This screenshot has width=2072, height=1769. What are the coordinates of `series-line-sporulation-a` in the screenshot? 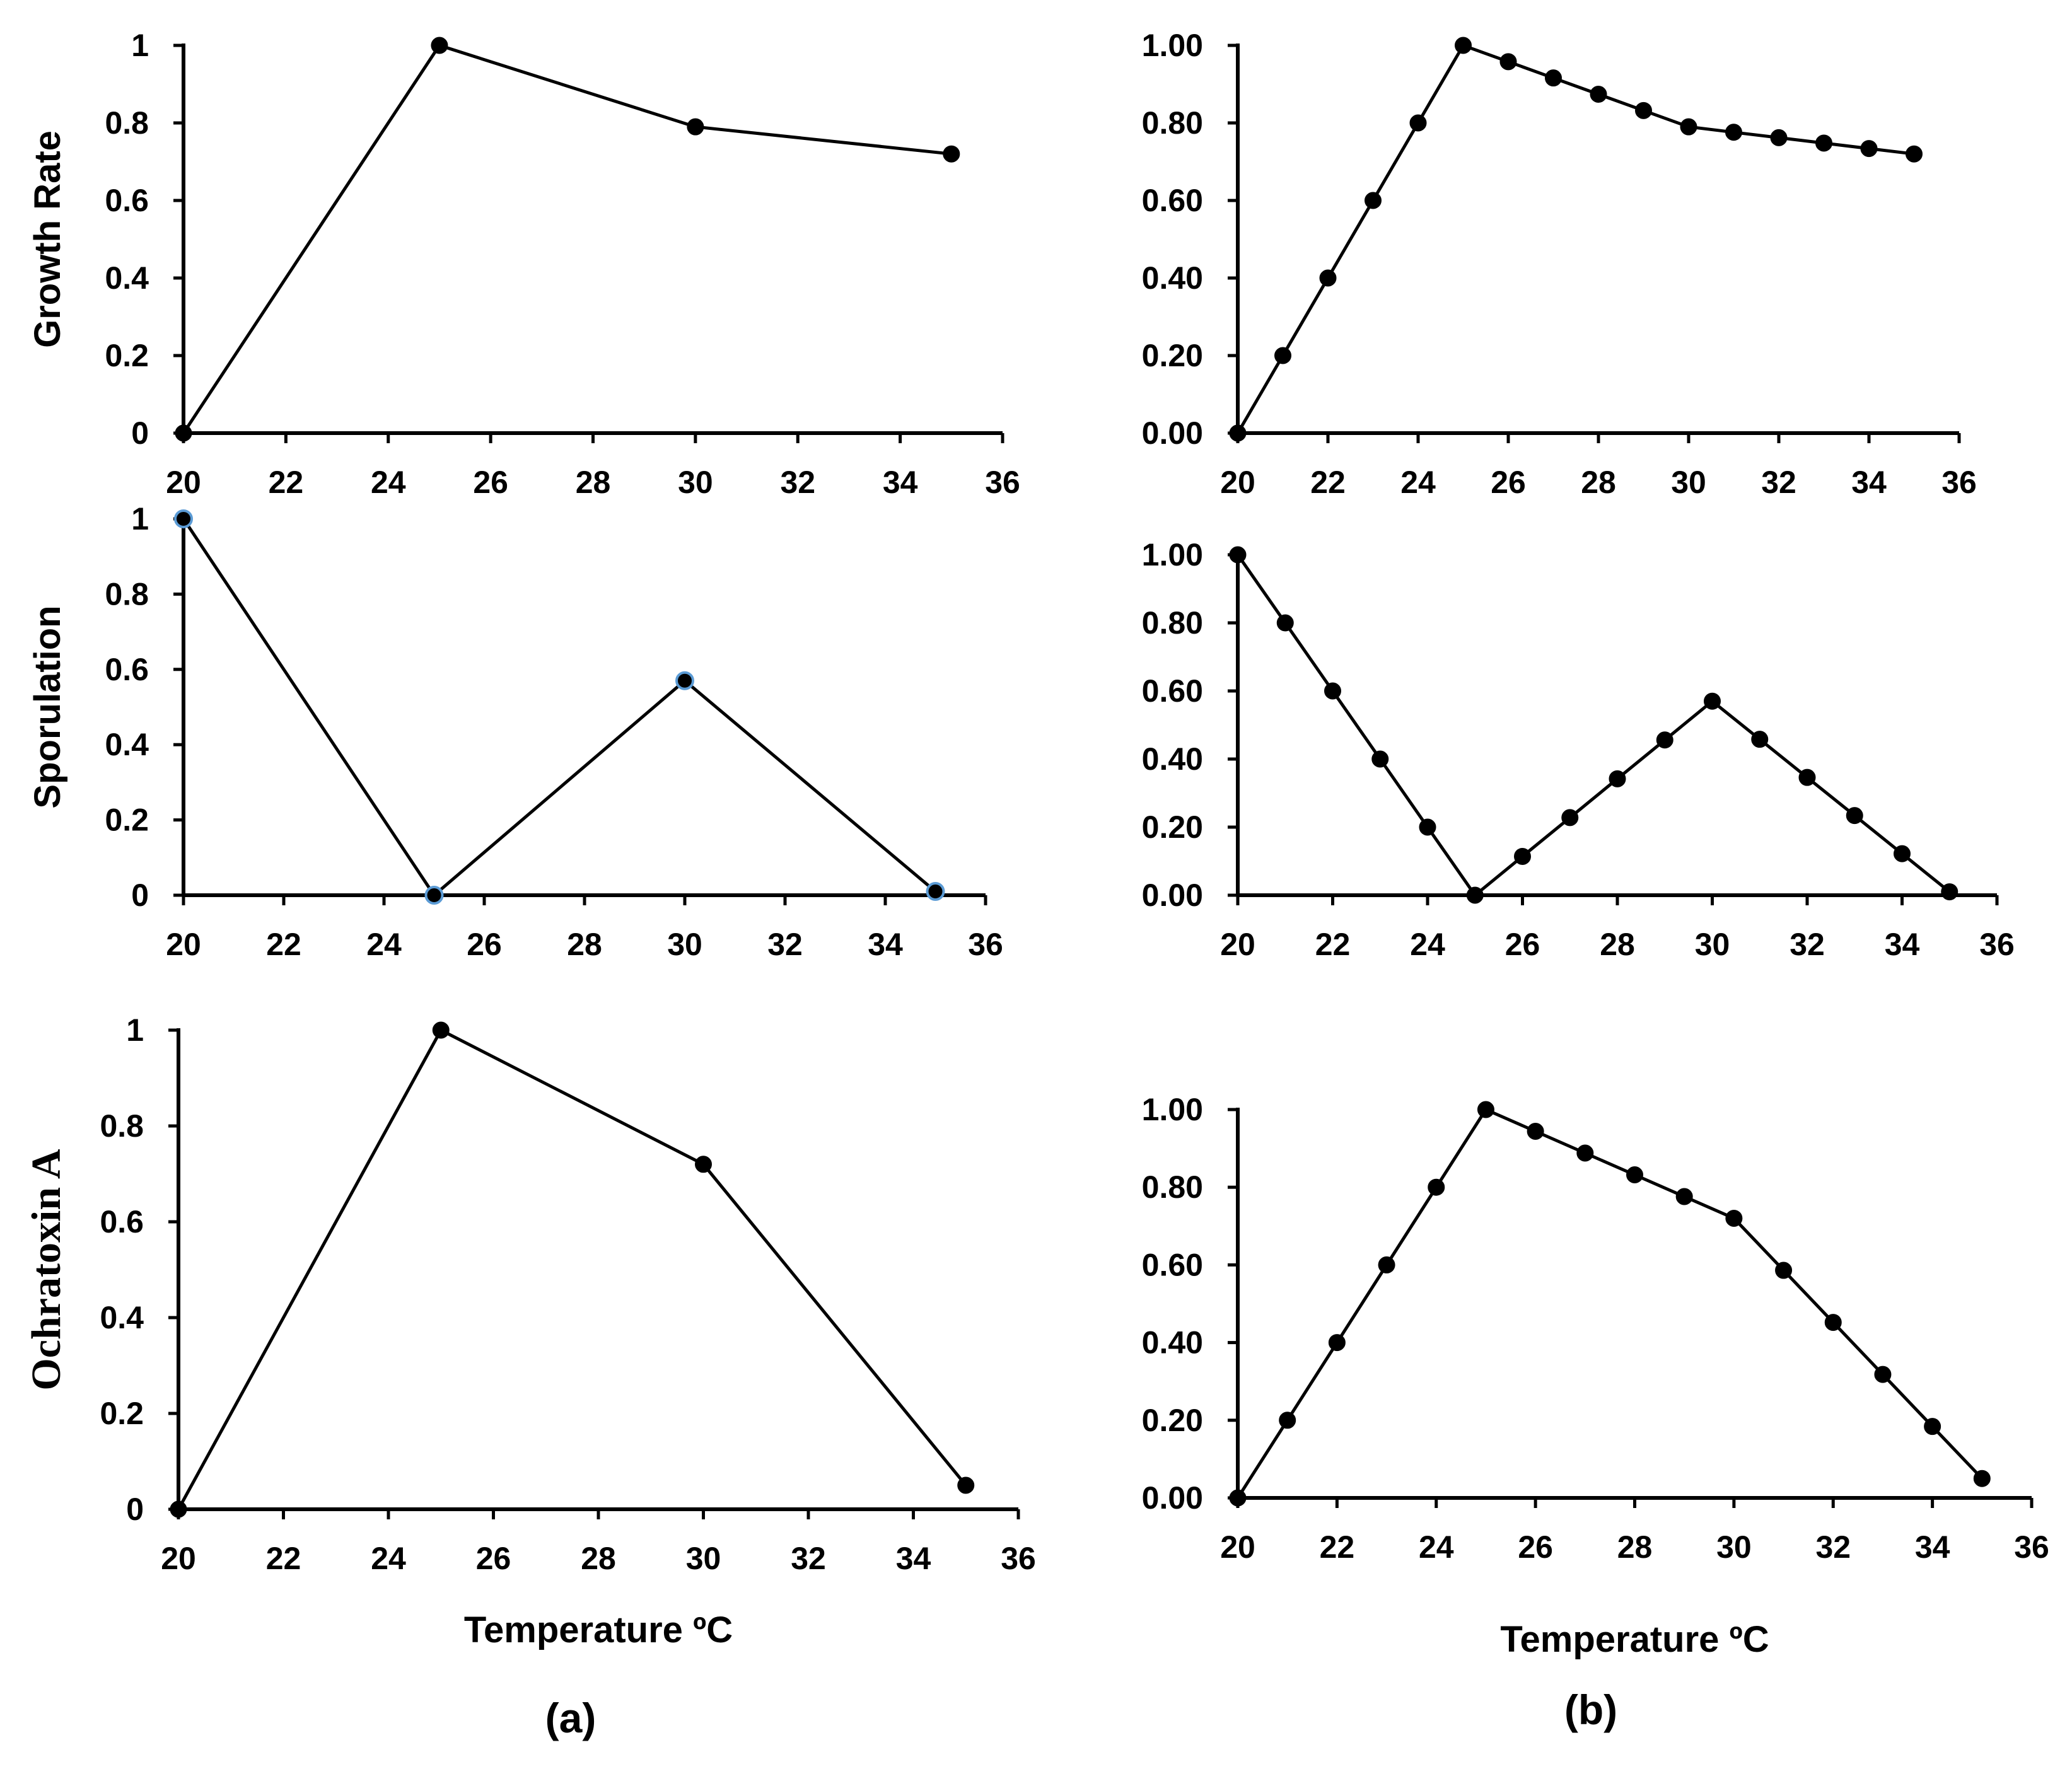 It's located at (559, 708).